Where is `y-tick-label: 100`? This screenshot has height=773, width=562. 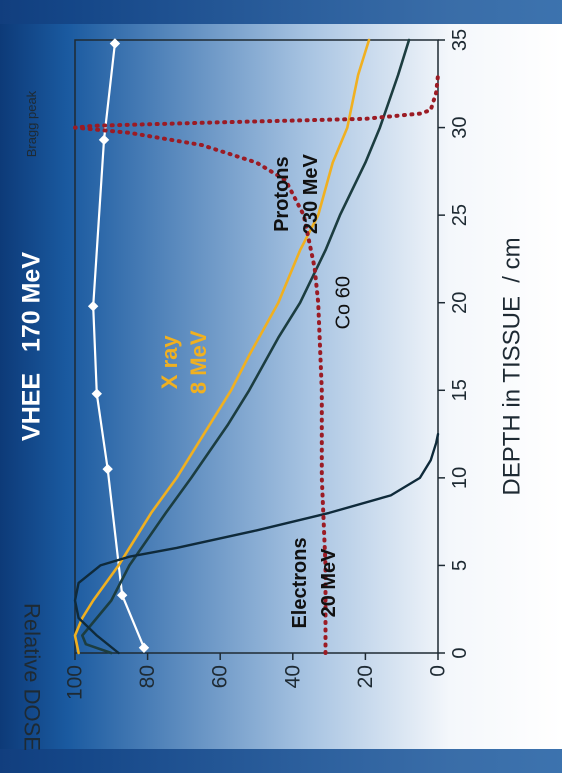 y-tick-label: 100 is located at coordinates (75, 682).